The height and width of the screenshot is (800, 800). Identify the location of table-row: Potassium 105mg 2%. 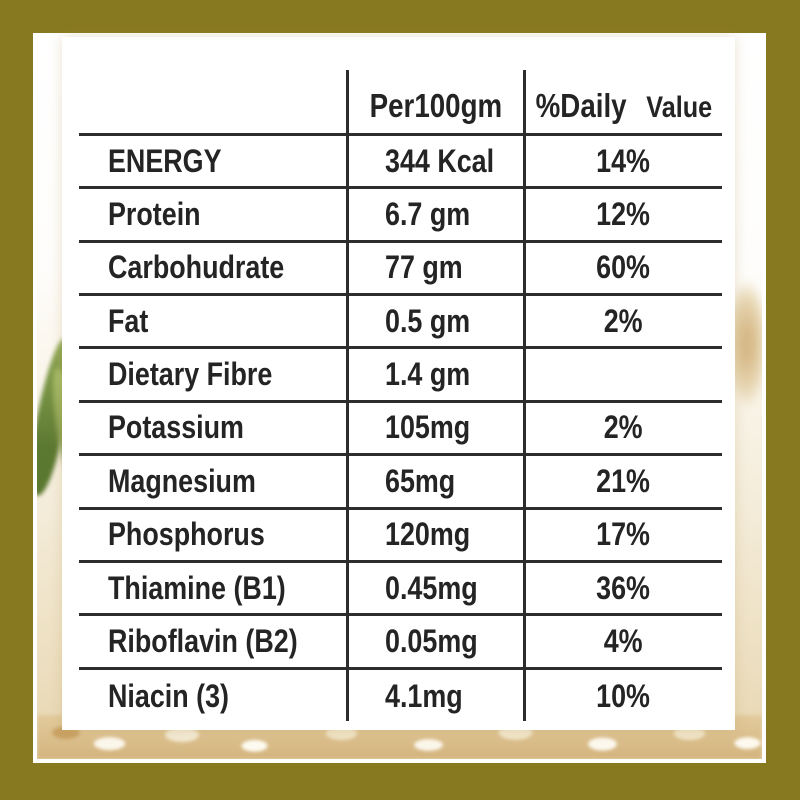
(400, 430).